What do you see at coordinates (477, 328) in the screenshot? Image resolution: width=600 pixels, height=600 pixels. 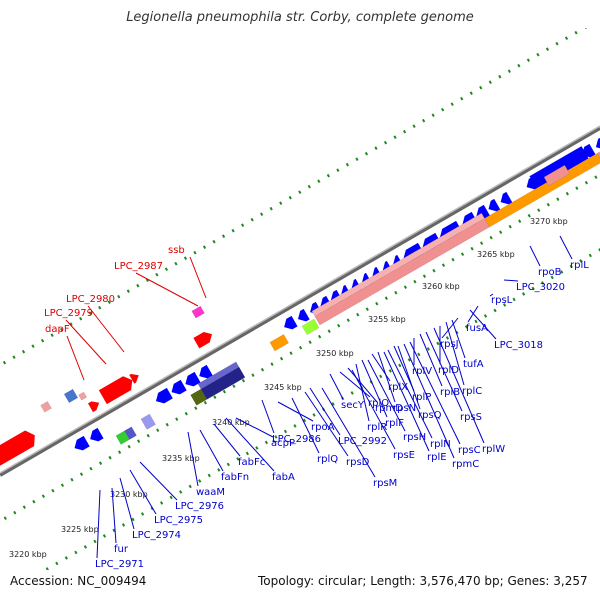 I see `reverse-gene-label: fusA` at bounding box center [477, 328].